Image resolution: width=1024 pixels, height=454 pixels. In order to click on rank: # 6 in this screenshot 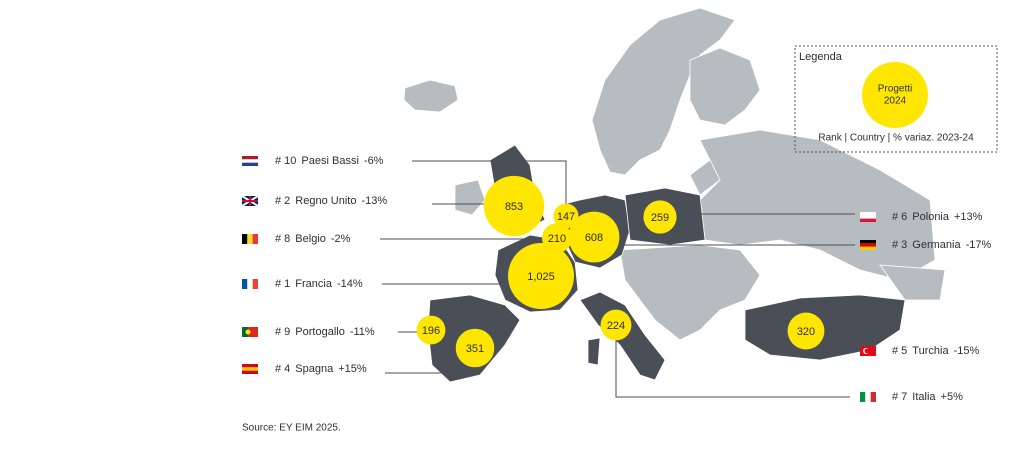, I will do `click(899, 217)`.